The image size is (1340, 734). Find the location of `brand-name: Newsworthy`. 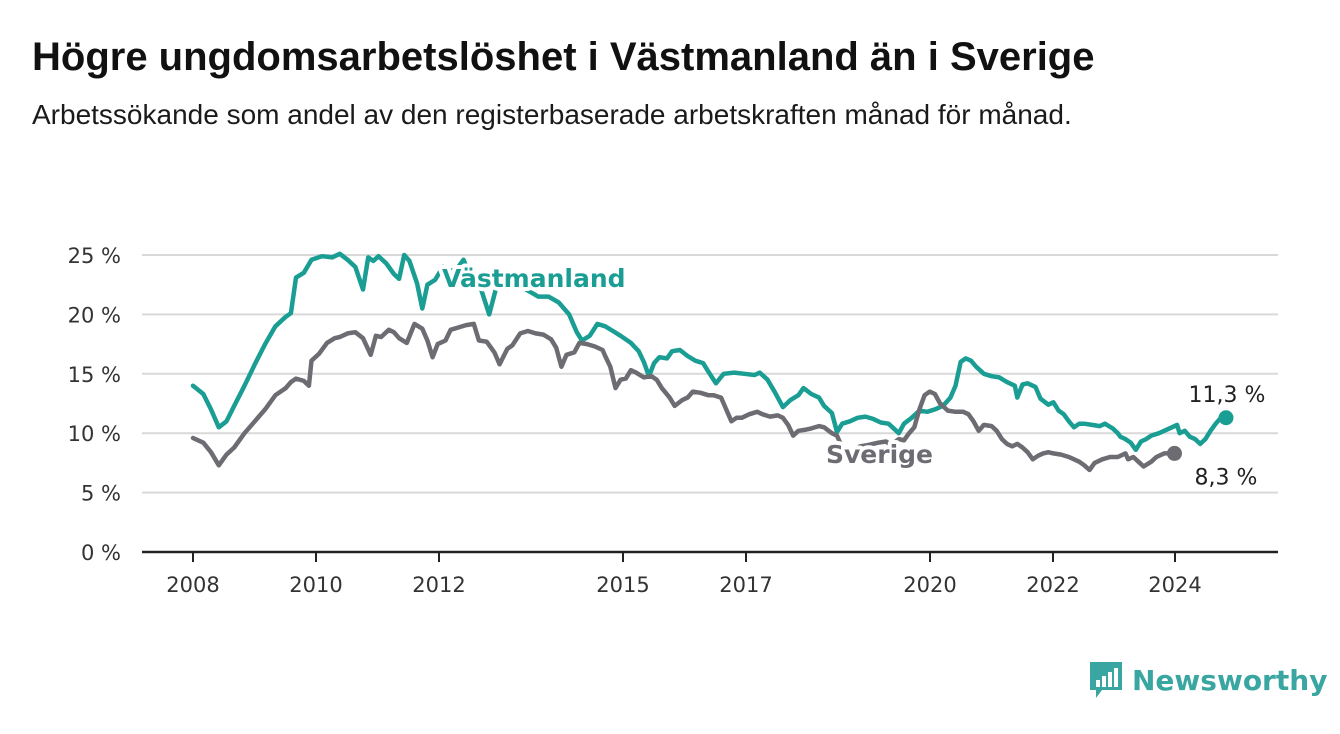

brand-name: Newsworthy is located at coordinates (1230, 680).